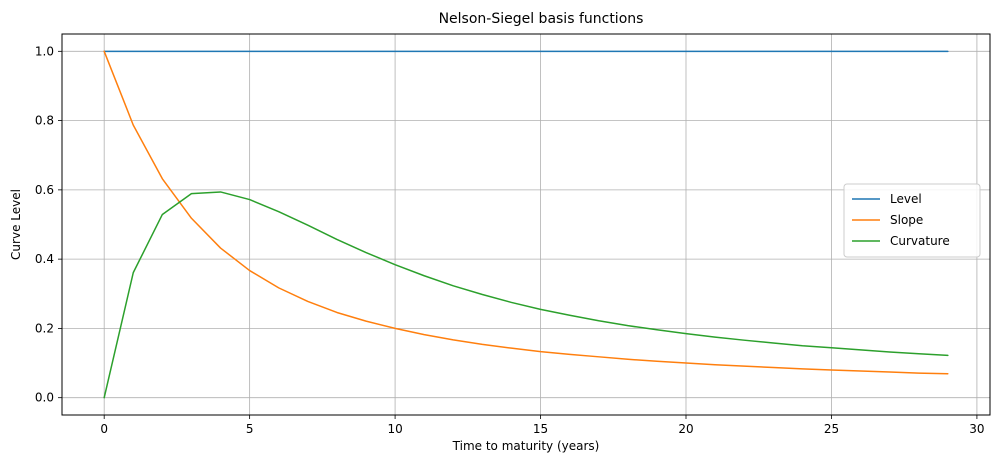 This screenshot has width=1001, height=470. I want to click on x-tick-label: 25, so click(831, 429).